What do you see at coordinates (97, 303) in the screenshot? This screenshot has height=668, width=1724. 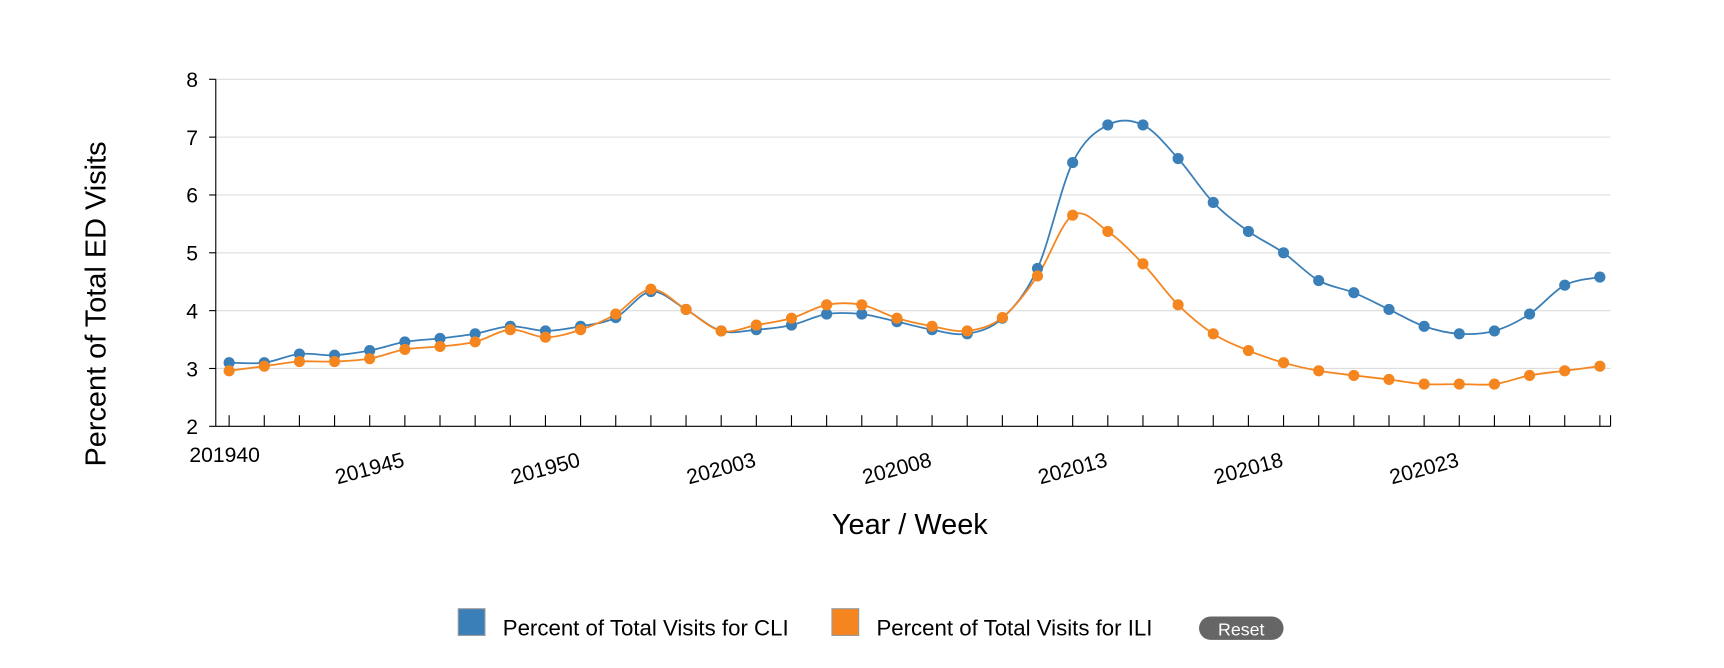 I see `y-axis-title: Percent of Total ED Visits` at bounding box center [97, 303].